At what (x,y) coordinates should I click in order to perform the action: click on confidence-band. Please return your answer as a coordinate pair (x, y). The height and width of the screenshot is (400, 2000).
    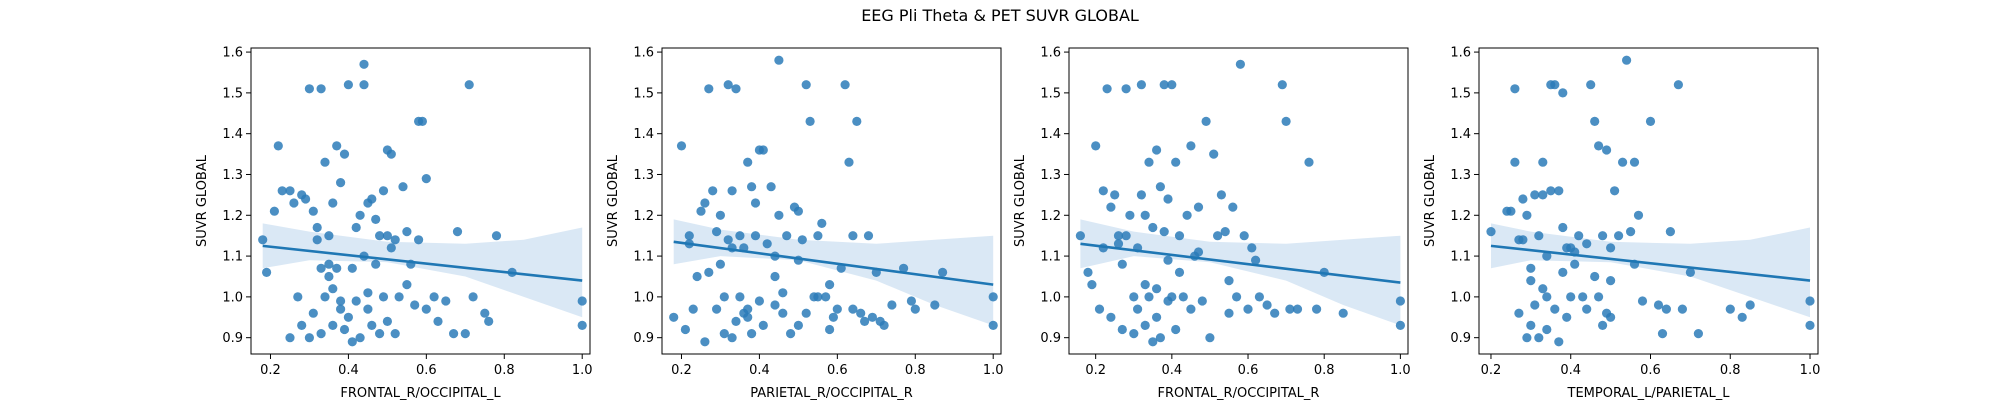
    Looking at the image, I should click on (1240, 272).